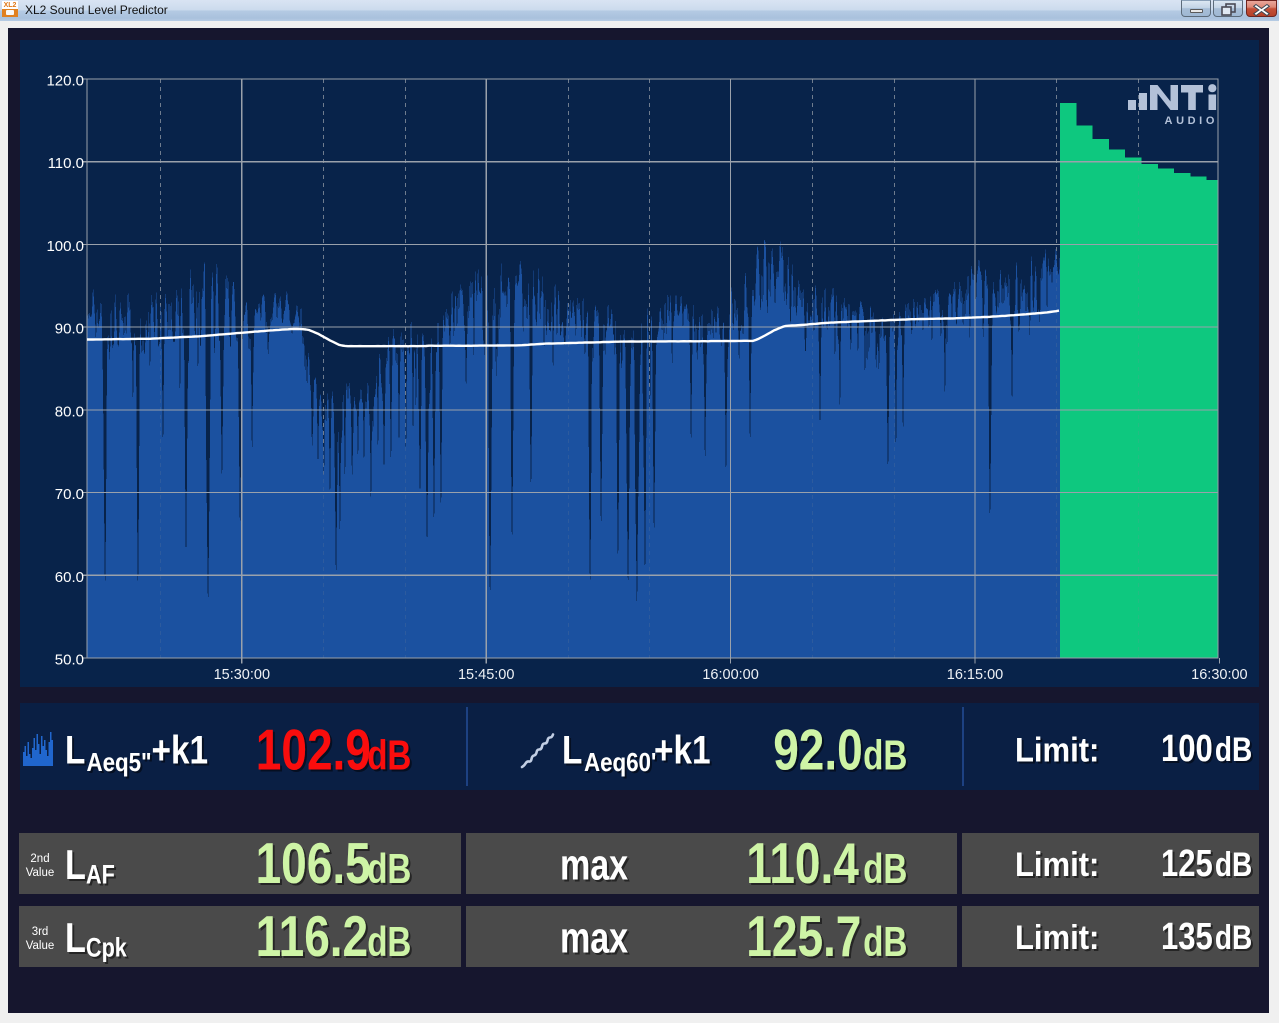  I want to click on svg-text: 16:00:00, so click(730, 675).